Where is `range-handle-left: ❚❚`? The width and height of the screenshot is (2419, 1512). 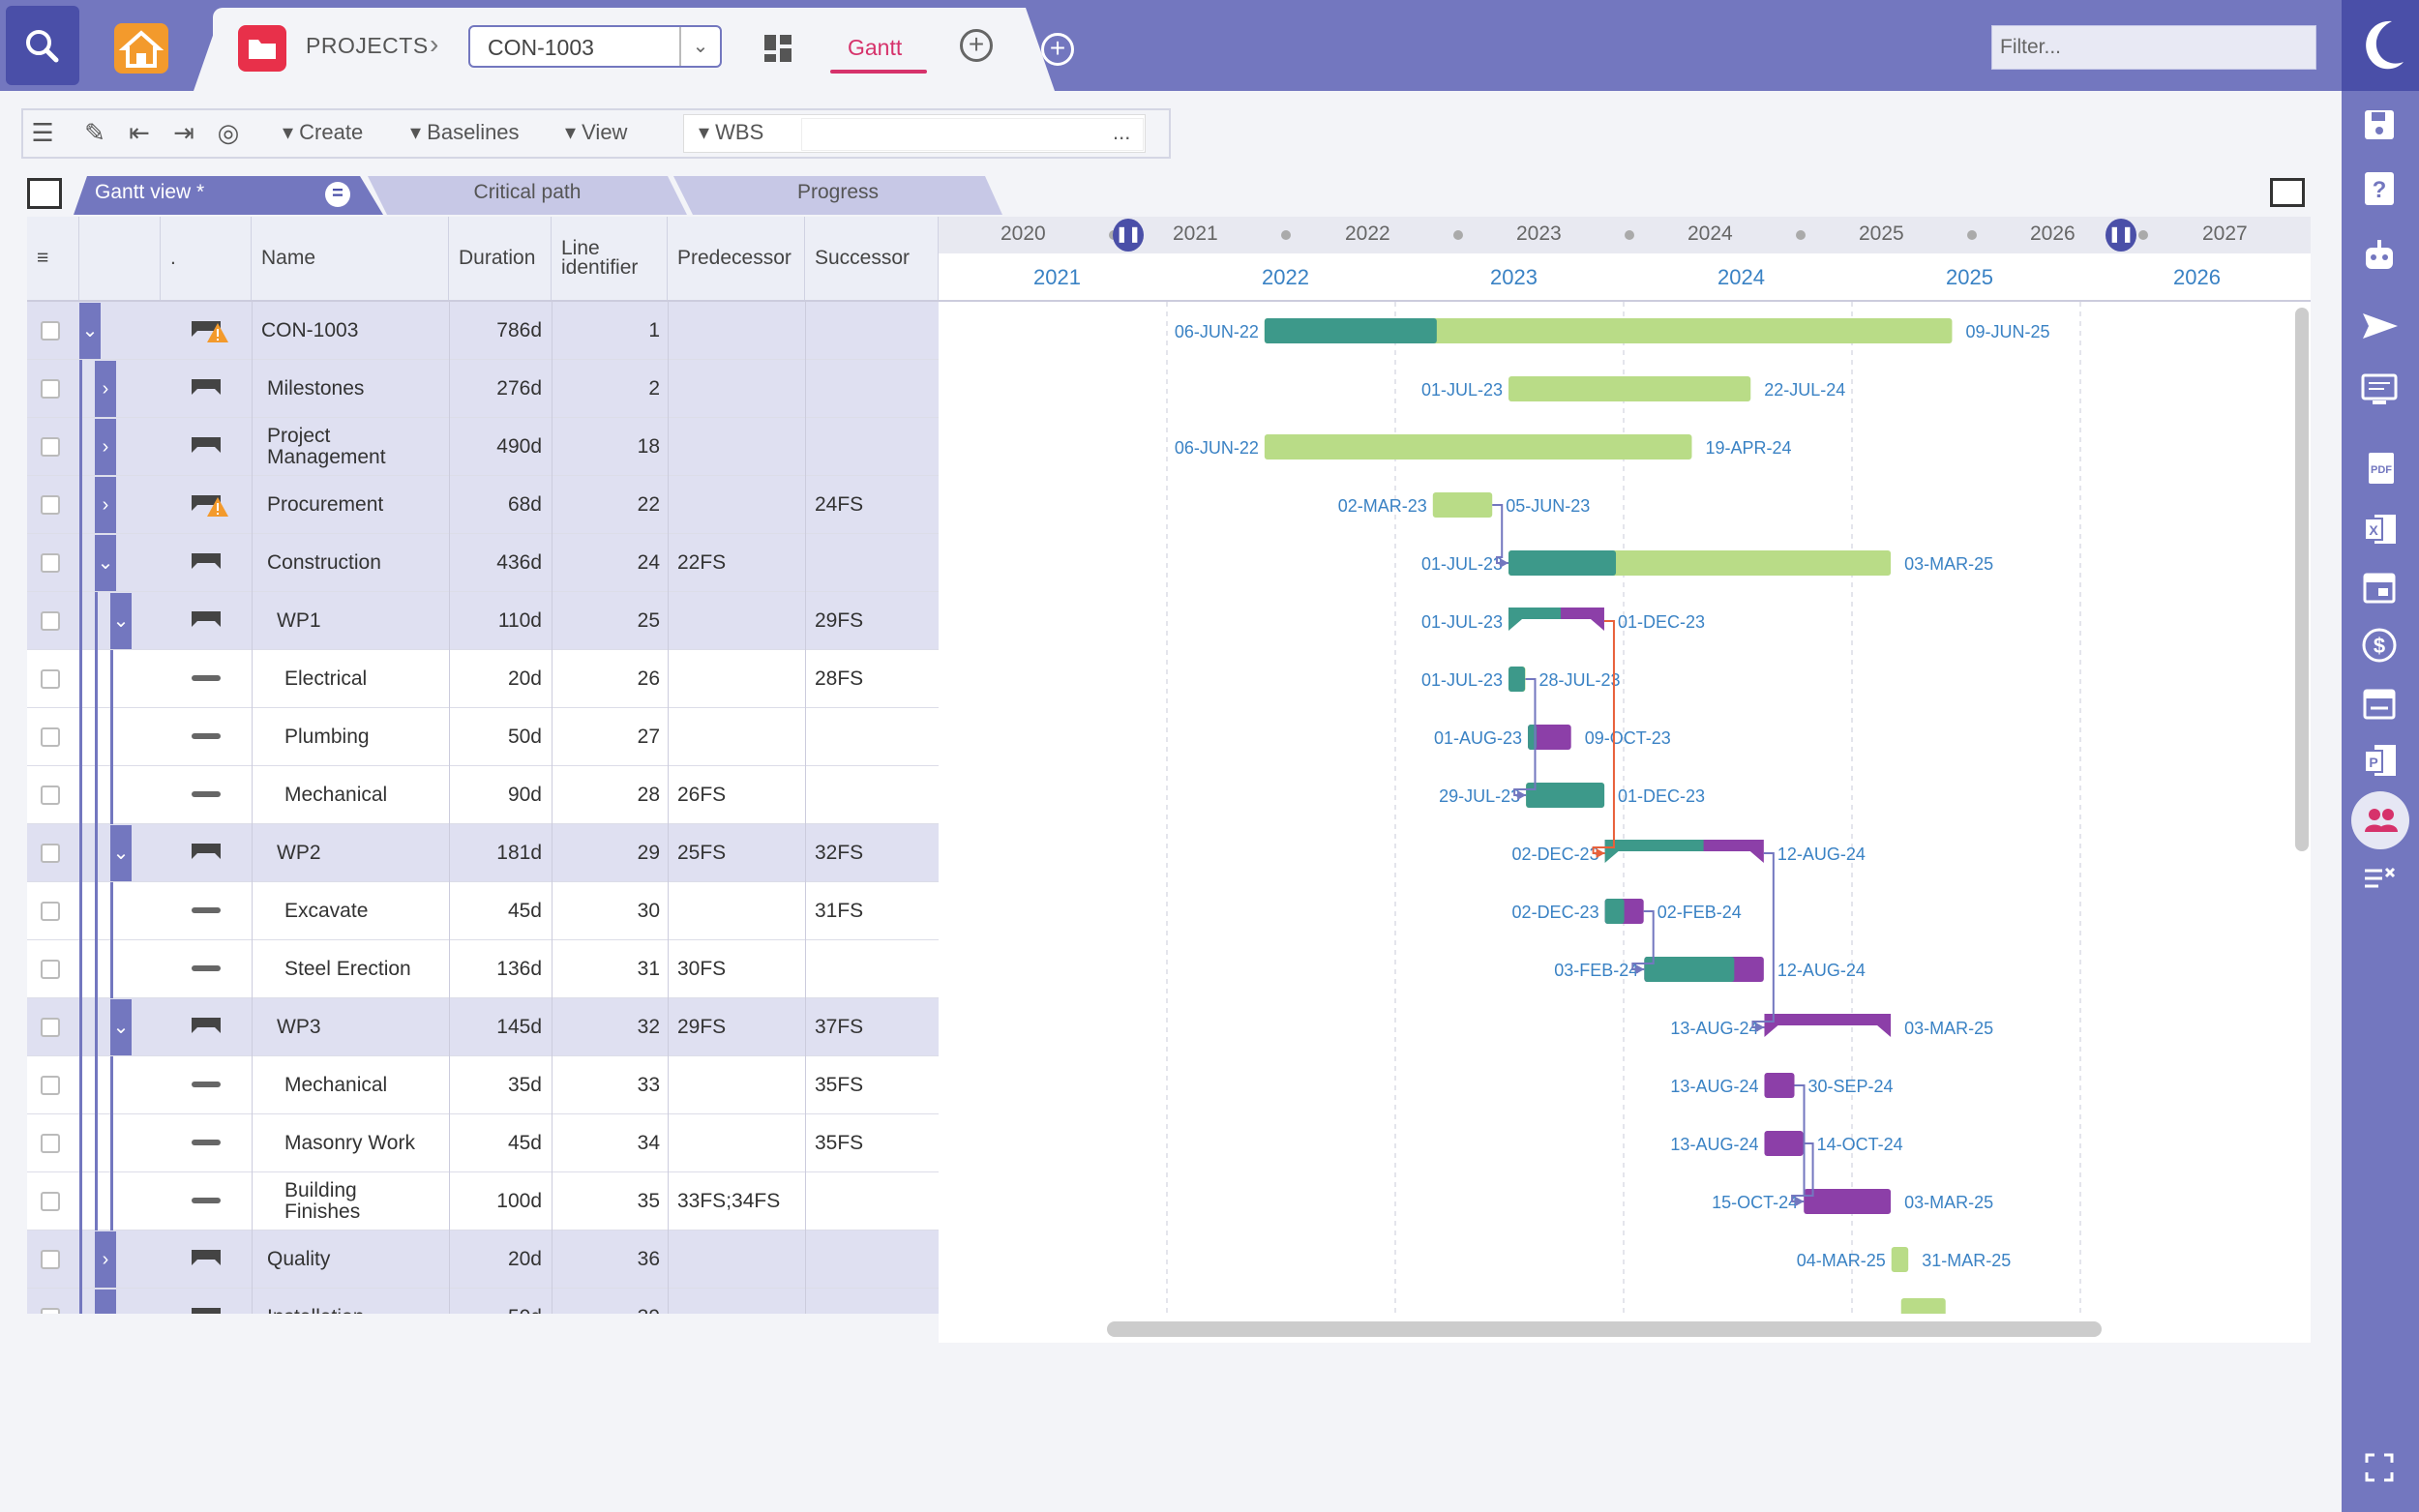 range-handle-left: ❚❚ is located at coordinates (1129, 236).